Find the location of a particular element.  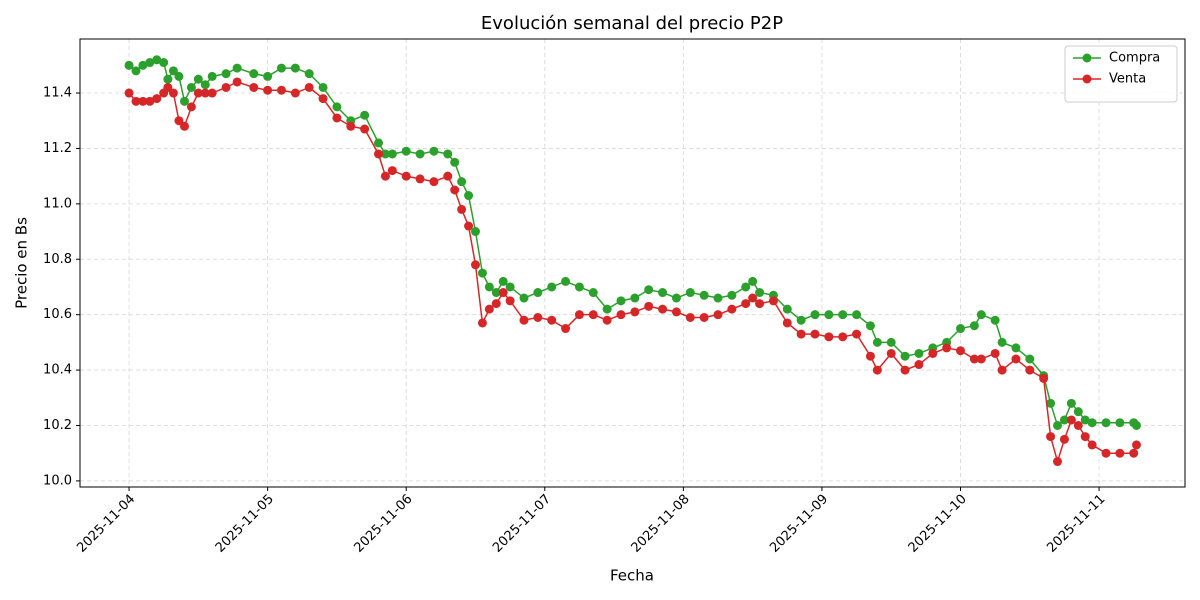

x-tick-label: 2025-11-11 is located at coordinates (1076, 524).